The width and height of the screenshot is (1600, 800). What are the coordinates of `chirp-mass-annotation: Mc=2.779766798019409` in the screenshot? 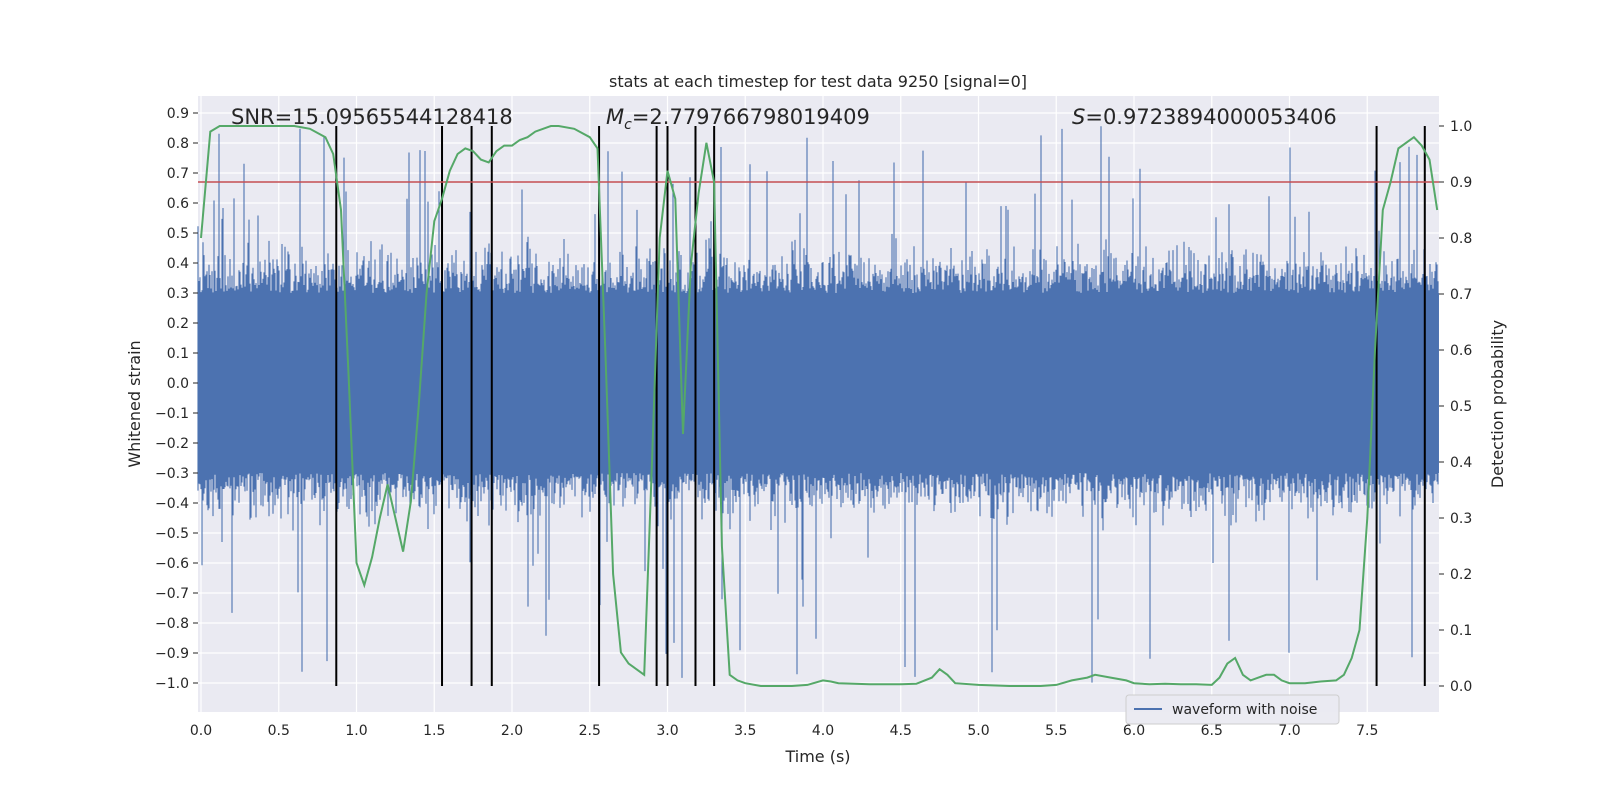 It's located at (738, 119).